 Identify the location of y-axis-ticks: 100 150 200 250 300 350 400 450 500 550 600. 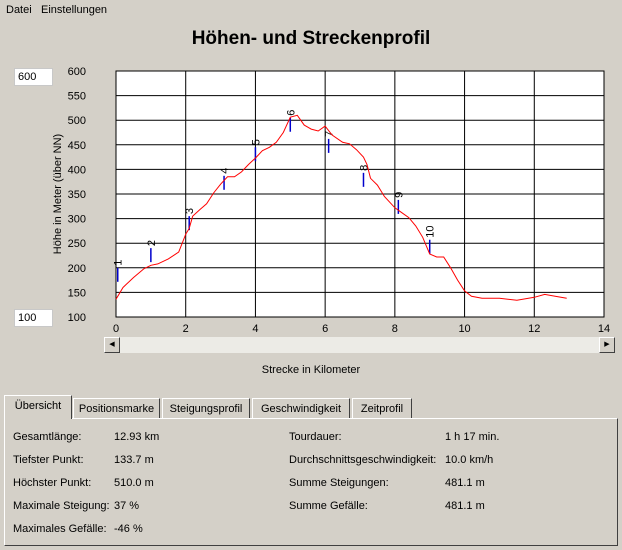
(77, 195).